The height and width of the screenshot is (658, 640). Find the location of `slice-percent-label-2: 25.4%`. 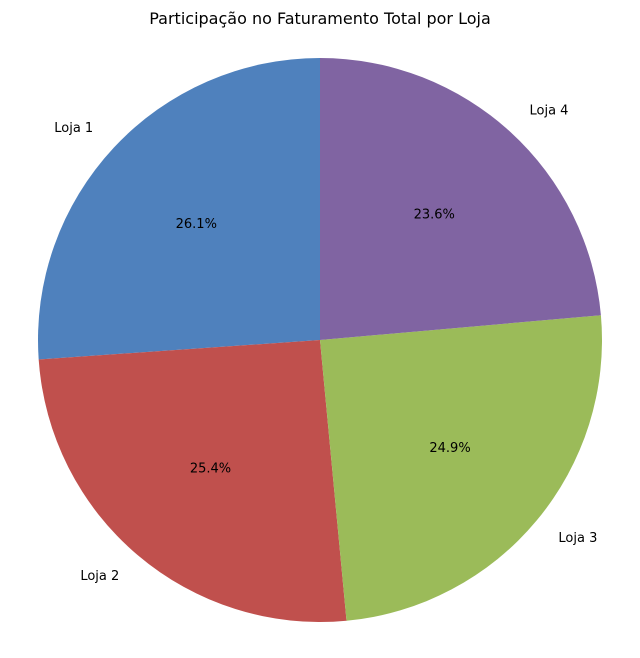

slice-percent-label-2: 25.4% is located at coordinates (210, 469).